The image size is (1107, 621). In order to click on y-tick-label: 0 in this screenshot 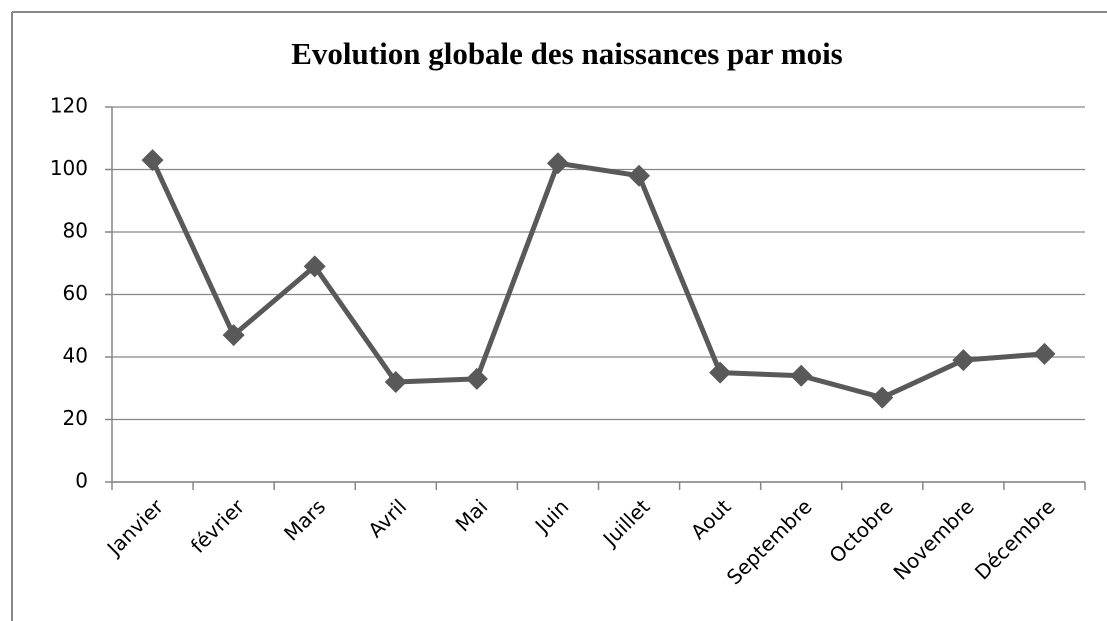, I will do `click(81, 481)`.